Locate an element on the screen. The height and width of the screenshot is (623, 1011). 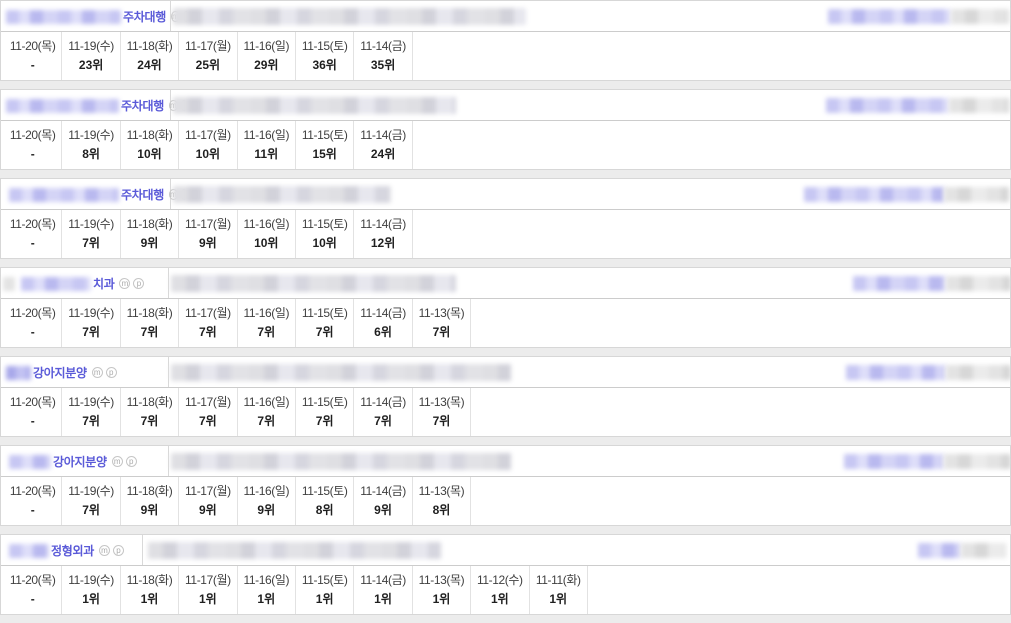
rank-cell: 11-15(토) 36위 is located at coordinates (325, 56).